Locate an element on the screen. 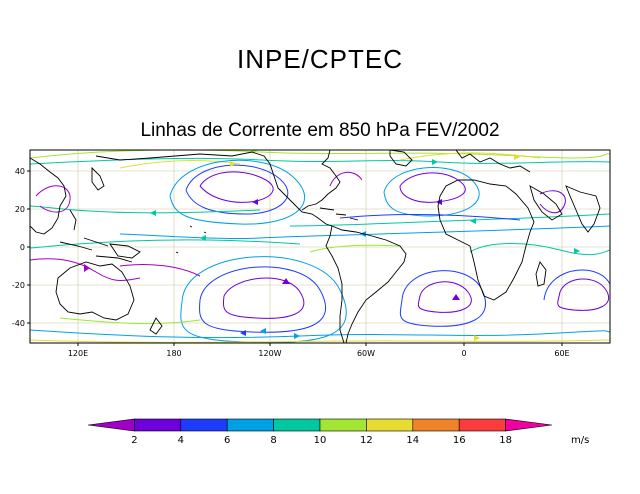 This screenshot has width=640, height=494. colorbar-label: 4 is located at coordinates (181, 440).